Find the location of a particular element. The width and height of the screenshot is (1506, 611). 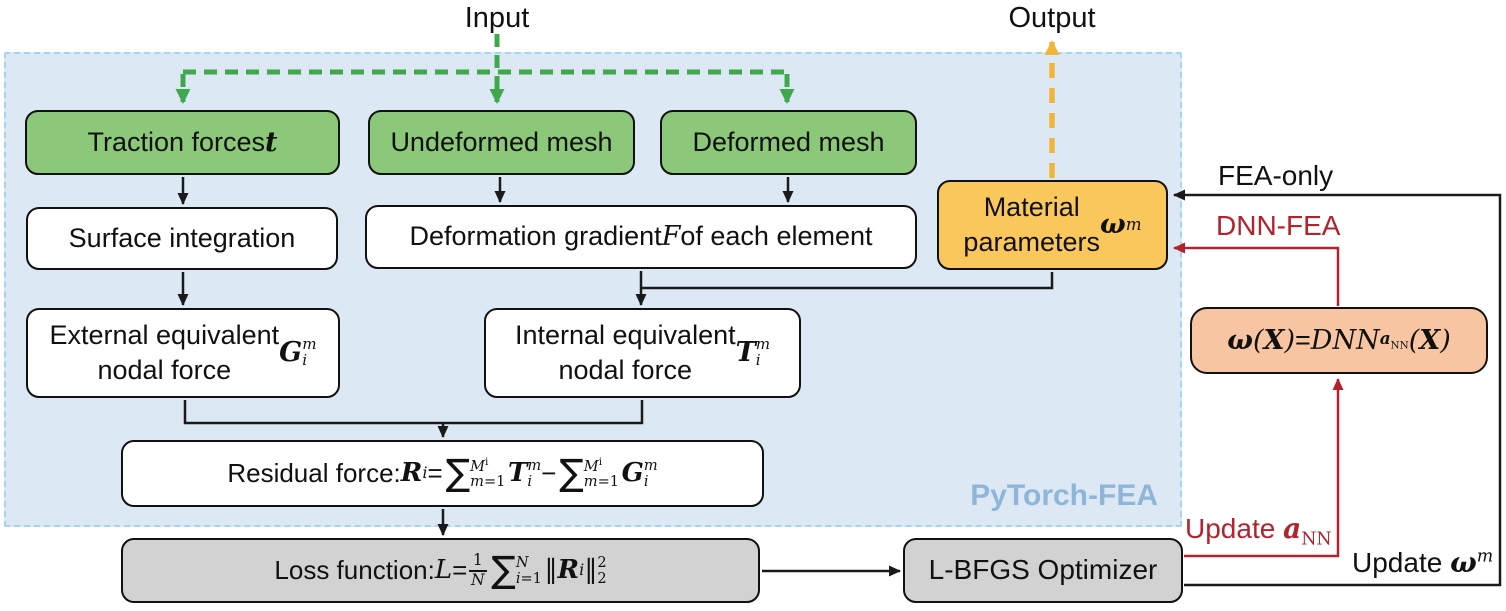

fea-only-label: FEA-only is located at coordinates (1276, 175).